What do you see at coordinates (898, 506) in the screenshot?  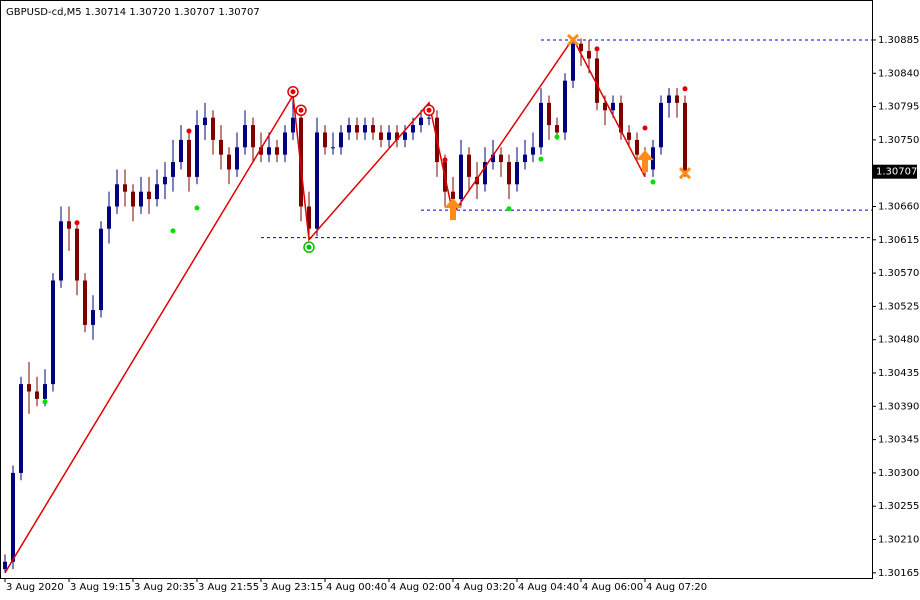 I see `y-tick-label: 1.30255` at bounding box center [898, 506].